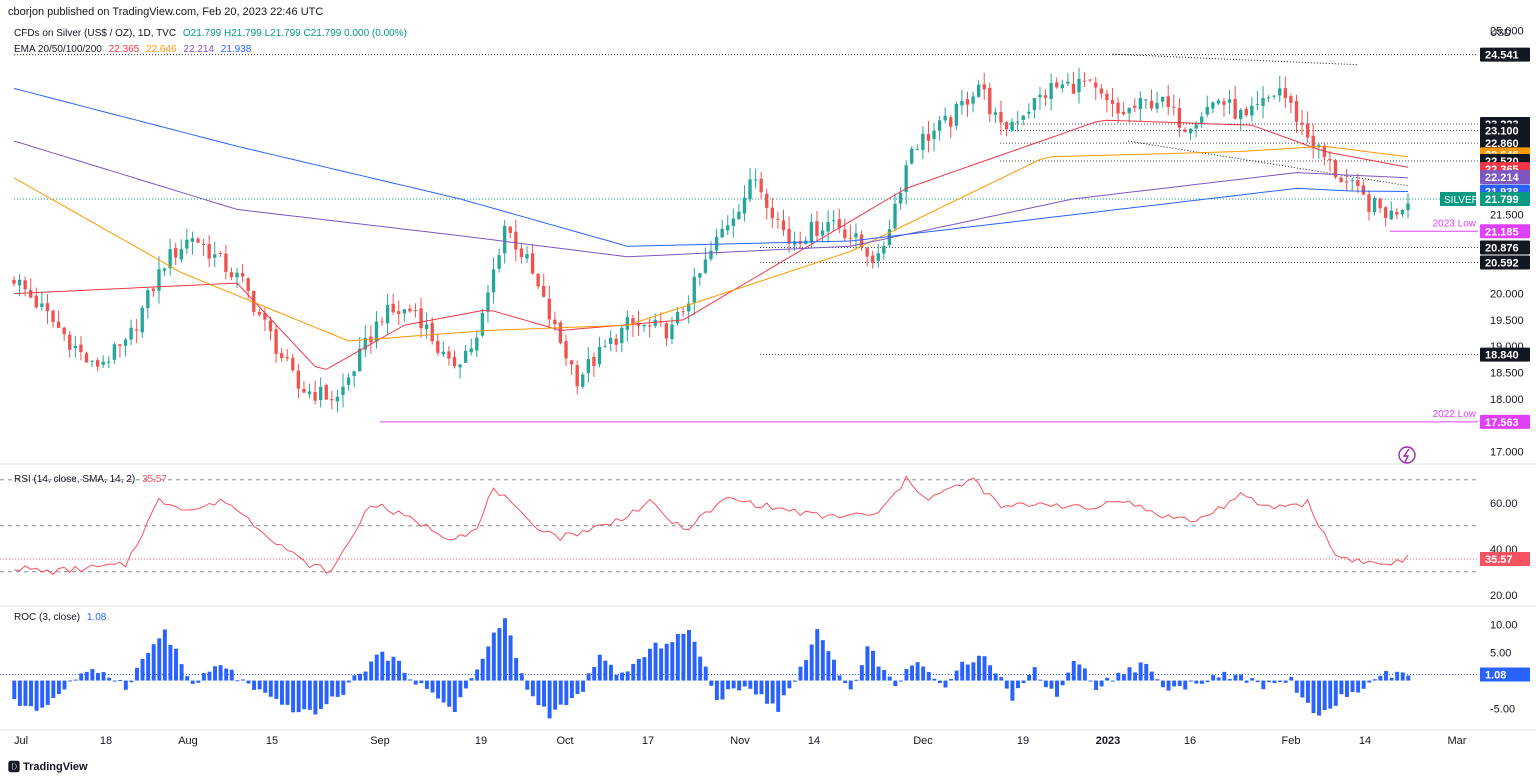 The height and width of the screenshot is (779, 1536). What do you see at coordinates (1507, 32) in the screenshot?
I see `price-tick-0: 25.000` at bounding box center [1507, 32].